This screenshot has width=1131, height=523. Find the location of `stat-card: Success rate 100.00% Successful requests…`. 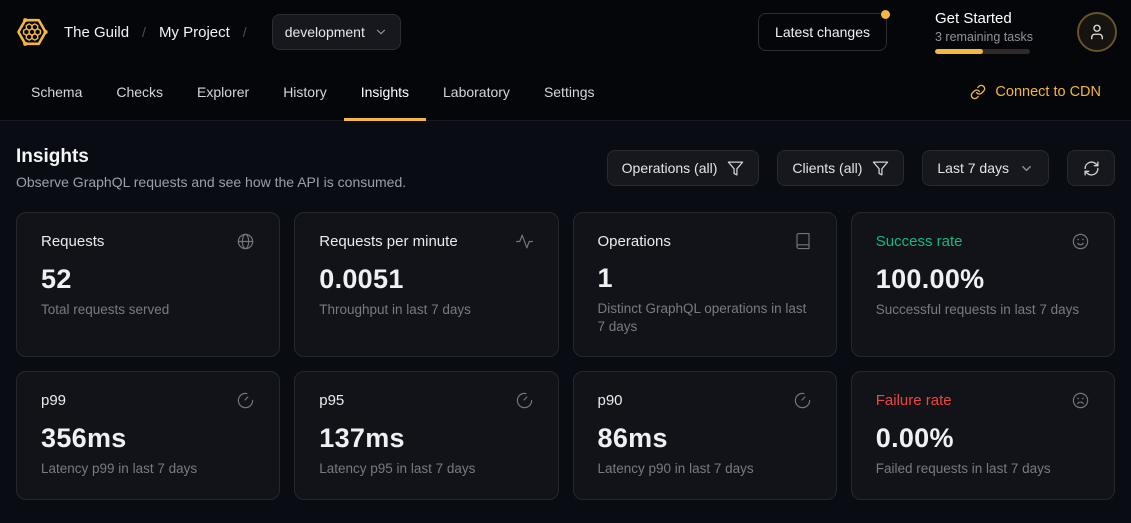

stat-card: Success rate 100.00% Successful requests… is located at coordinates (982, 285).